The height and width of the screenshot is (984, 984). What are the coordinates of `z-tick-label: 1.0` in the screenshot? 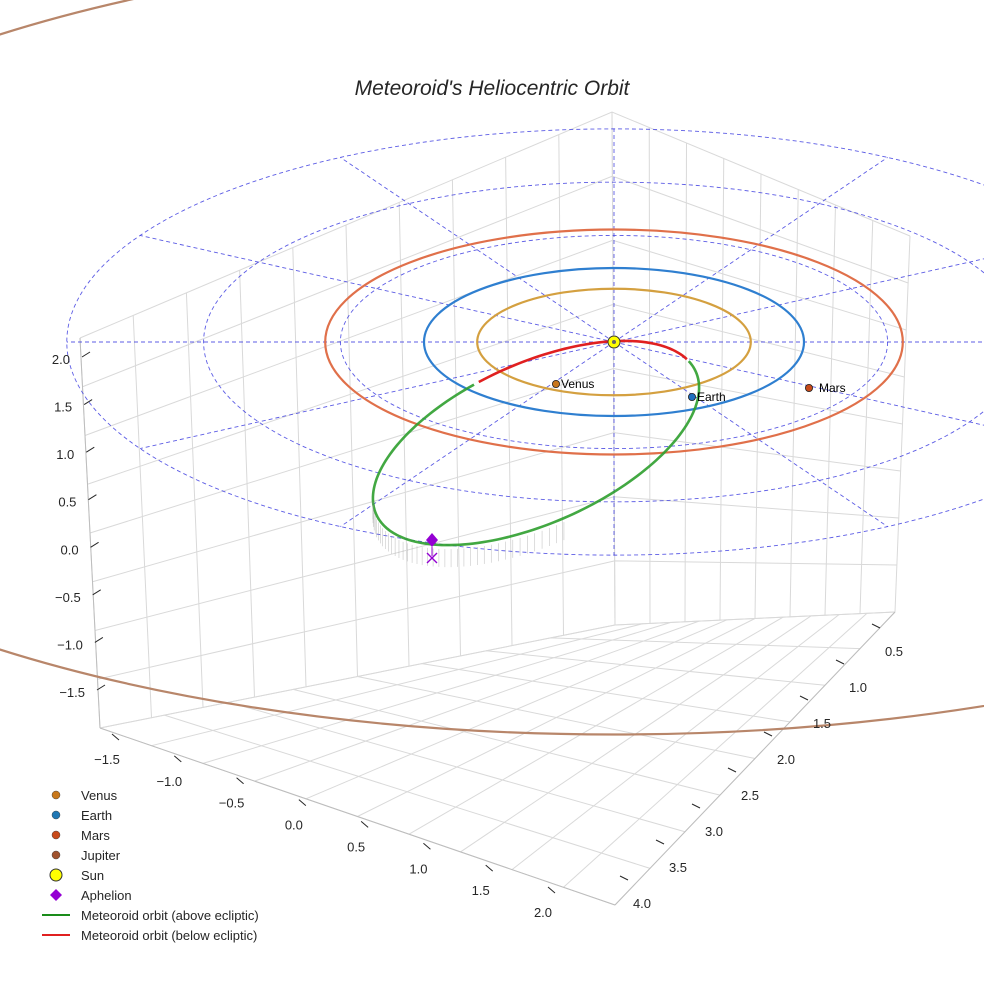 It's located at (65, 454).